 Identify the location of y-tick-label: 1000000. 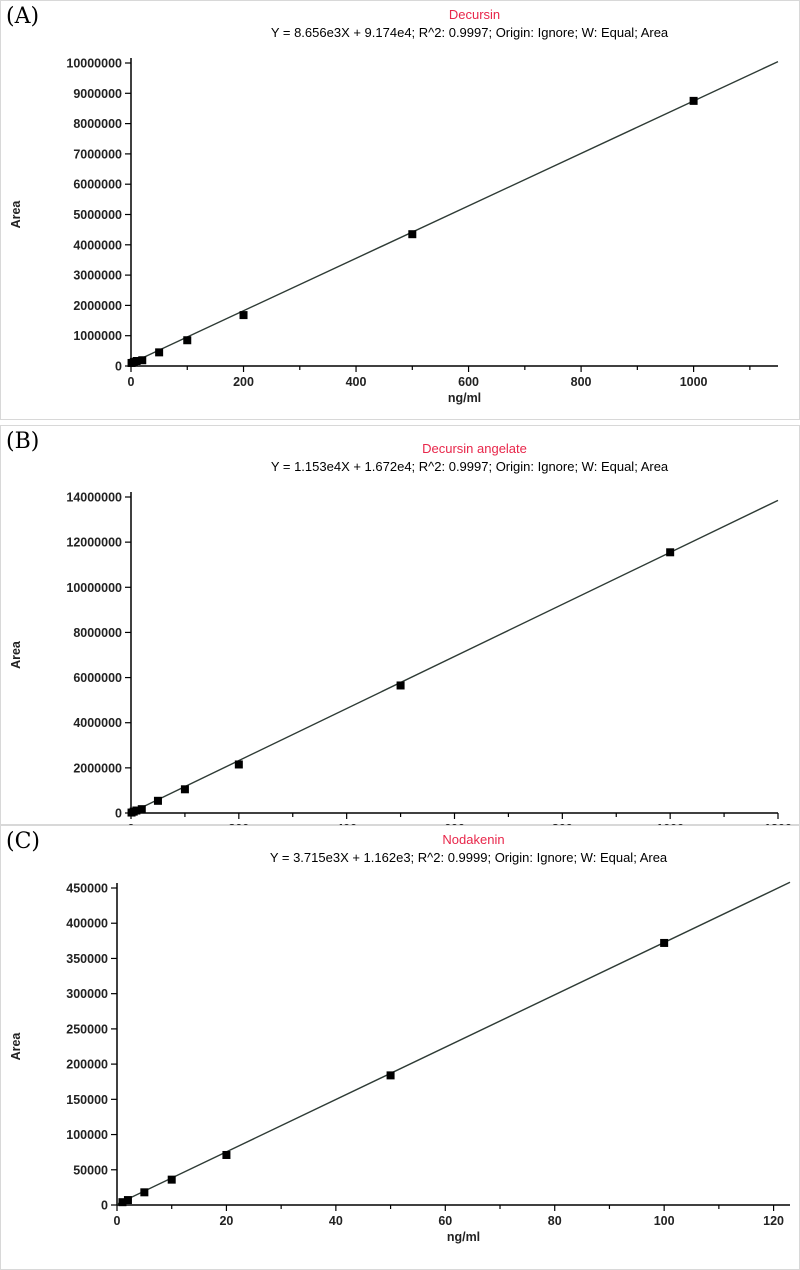
(97, 336).